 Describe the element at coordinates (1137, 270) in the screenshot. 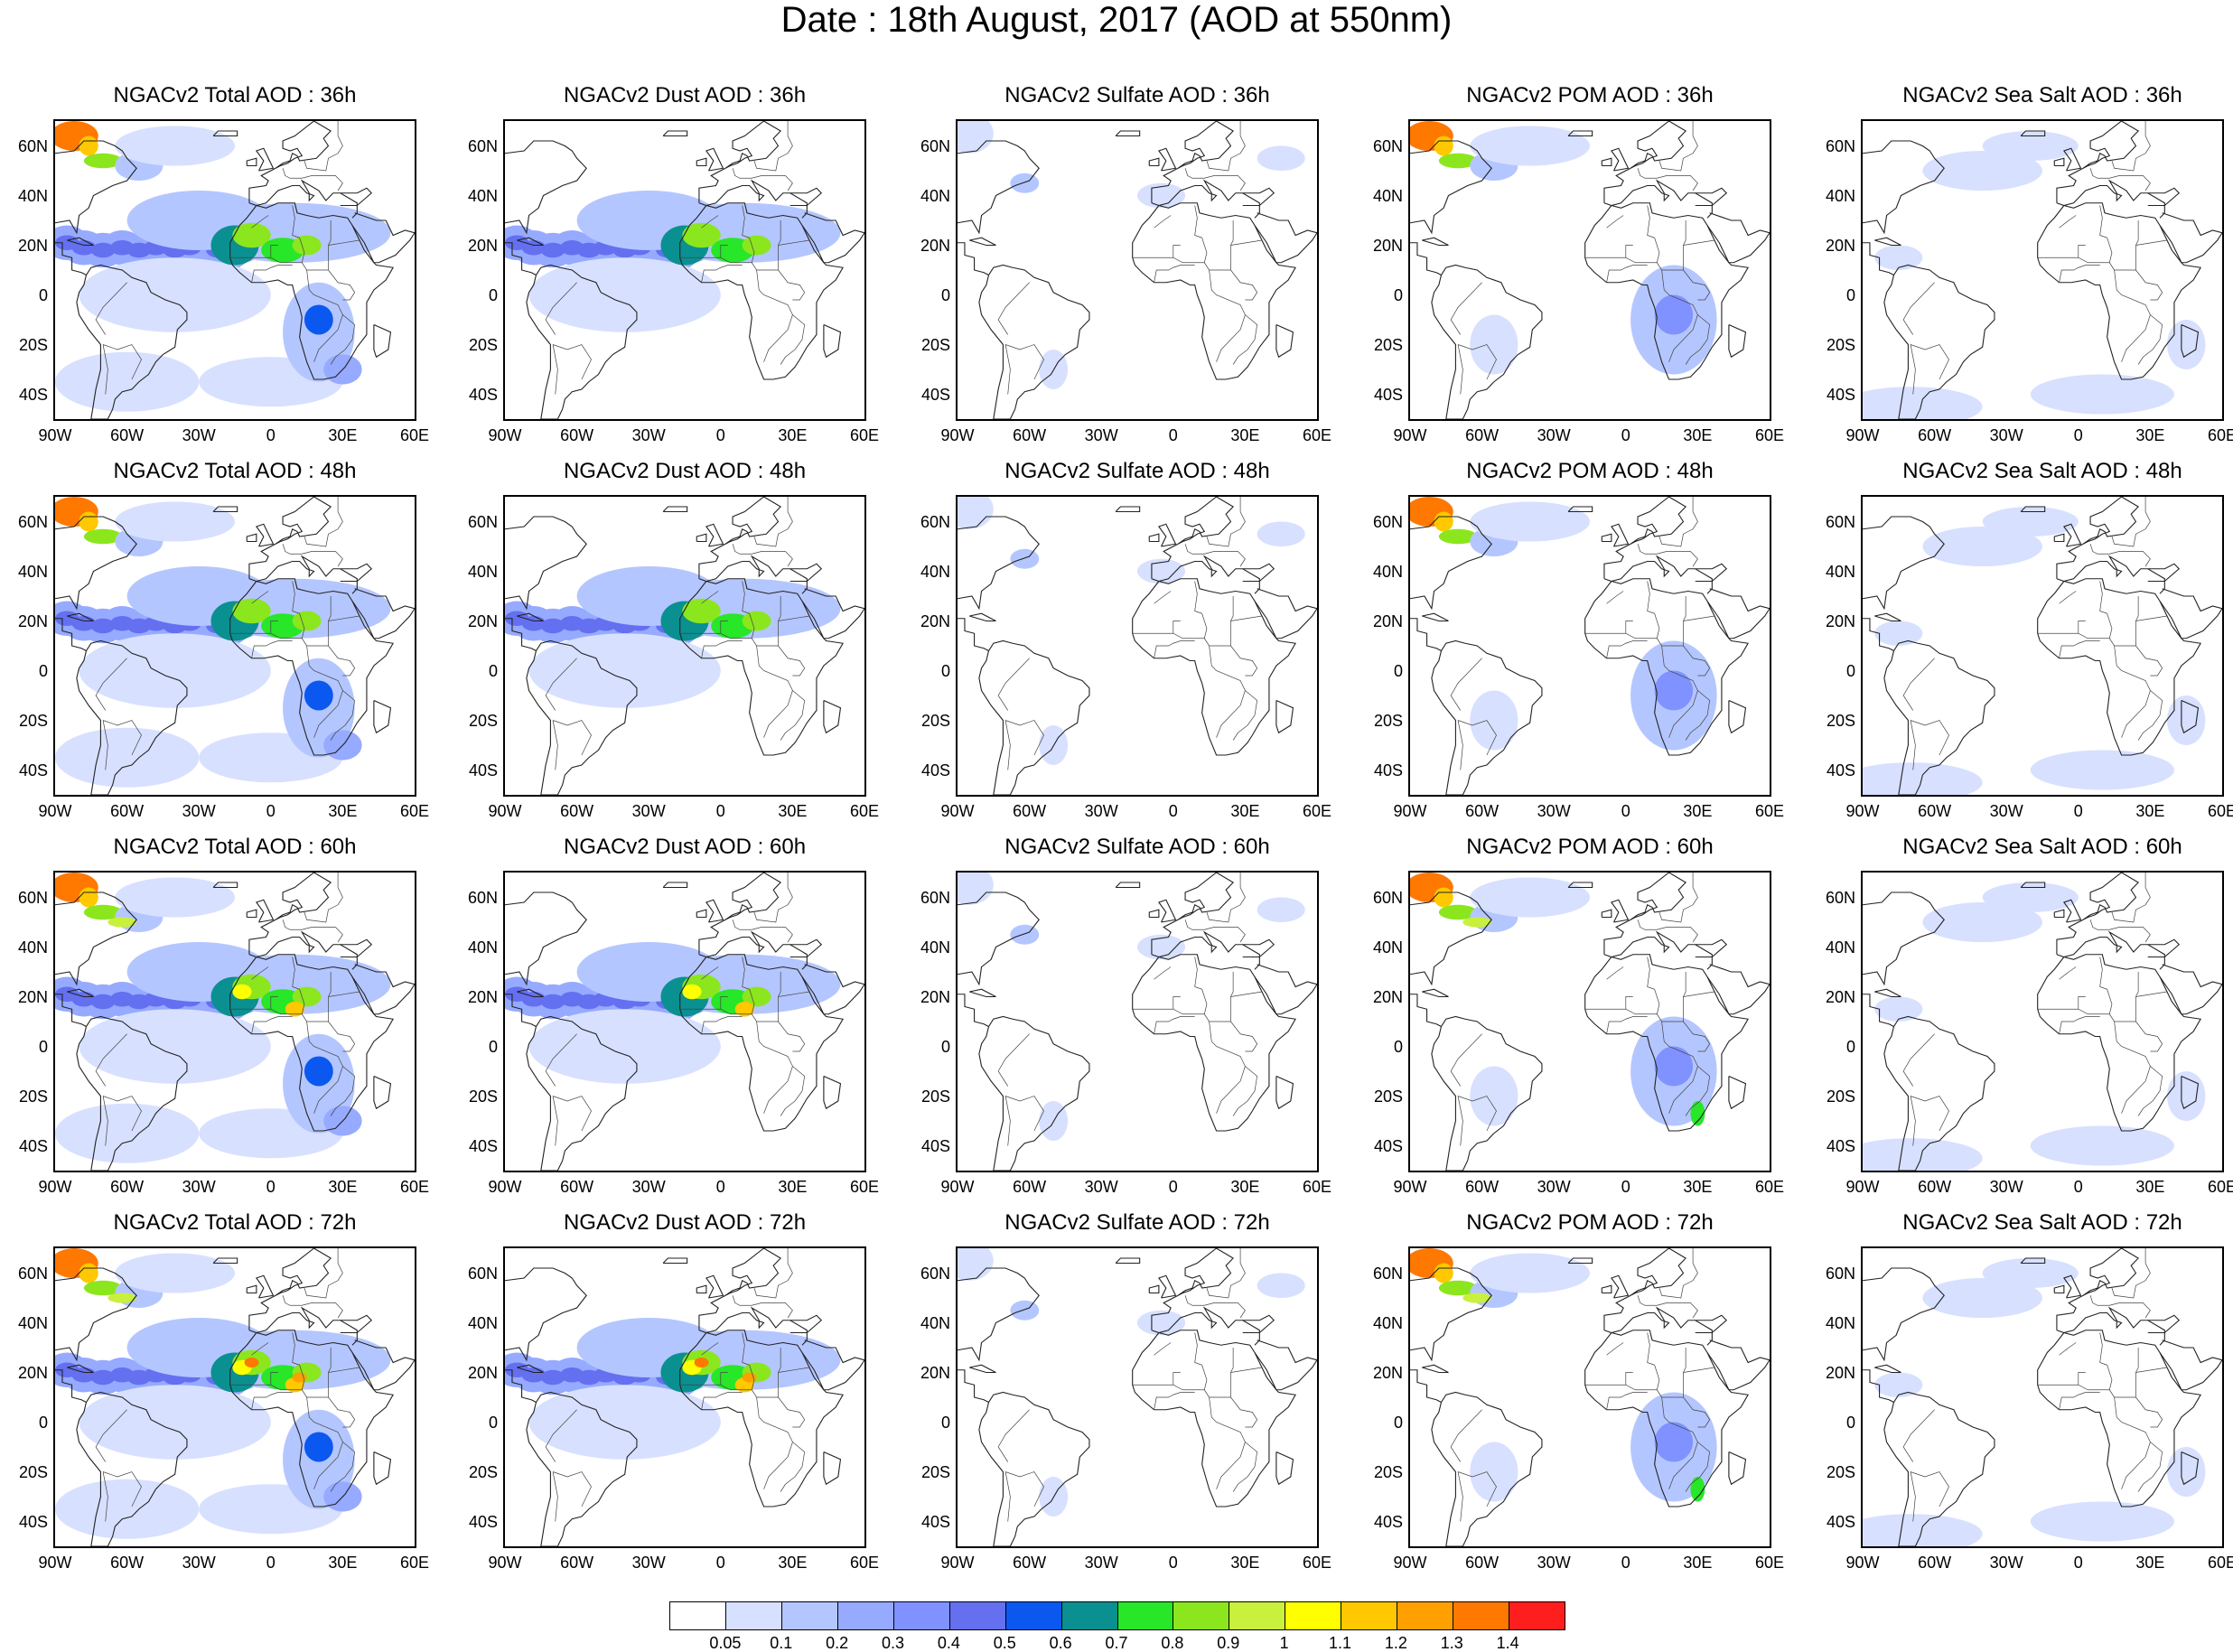

I see `map-panel-sulfate-36h` at that location.